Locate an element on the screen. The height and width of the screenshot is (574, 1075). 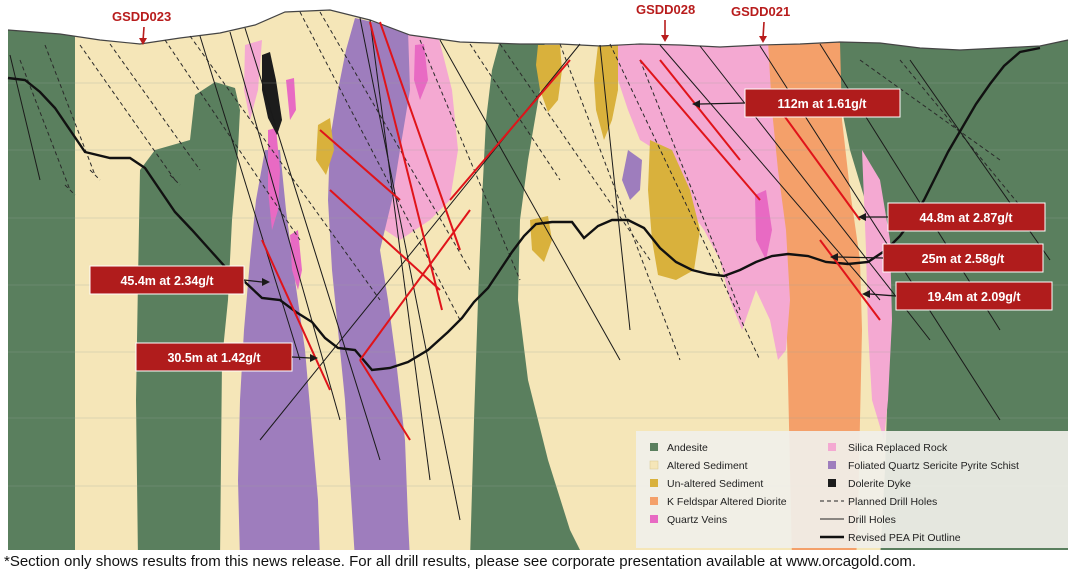
legend-label-silica-replaced: Silica Replaced Rock is located at coordinates (898, 448).